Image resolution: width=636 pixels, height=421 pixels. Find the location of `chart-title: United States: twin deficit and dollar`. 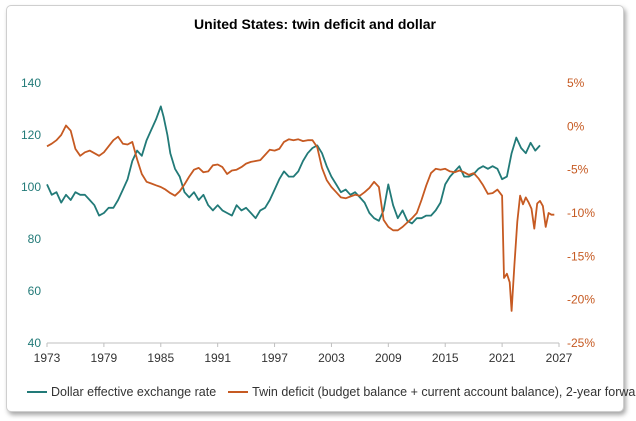

chart-title: United States: twin deficit and dollar is located at coordinates (315, 24).